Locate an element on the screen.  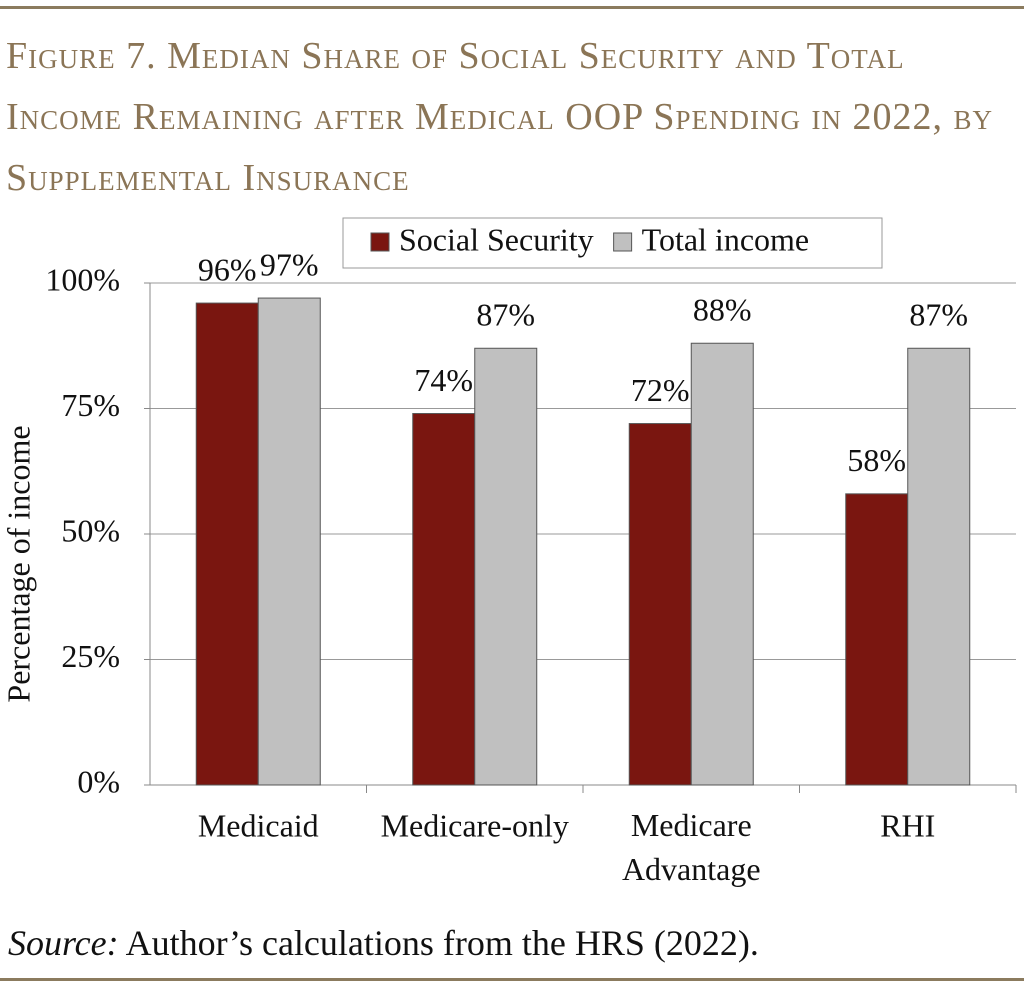
x-tick-label: RHI is located at coordinates (907, 825).